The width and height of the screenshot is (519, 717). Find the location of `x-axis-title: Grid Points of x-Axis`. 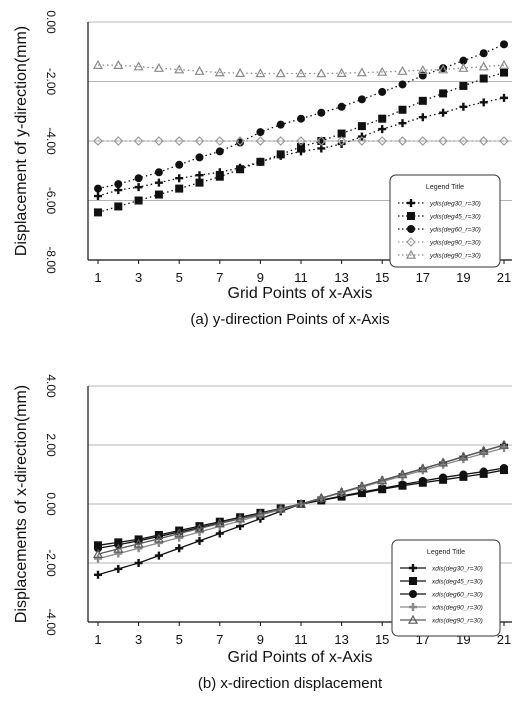

x-axis-title: Grid Points of x-Axis is located at coordinates (300, 293).